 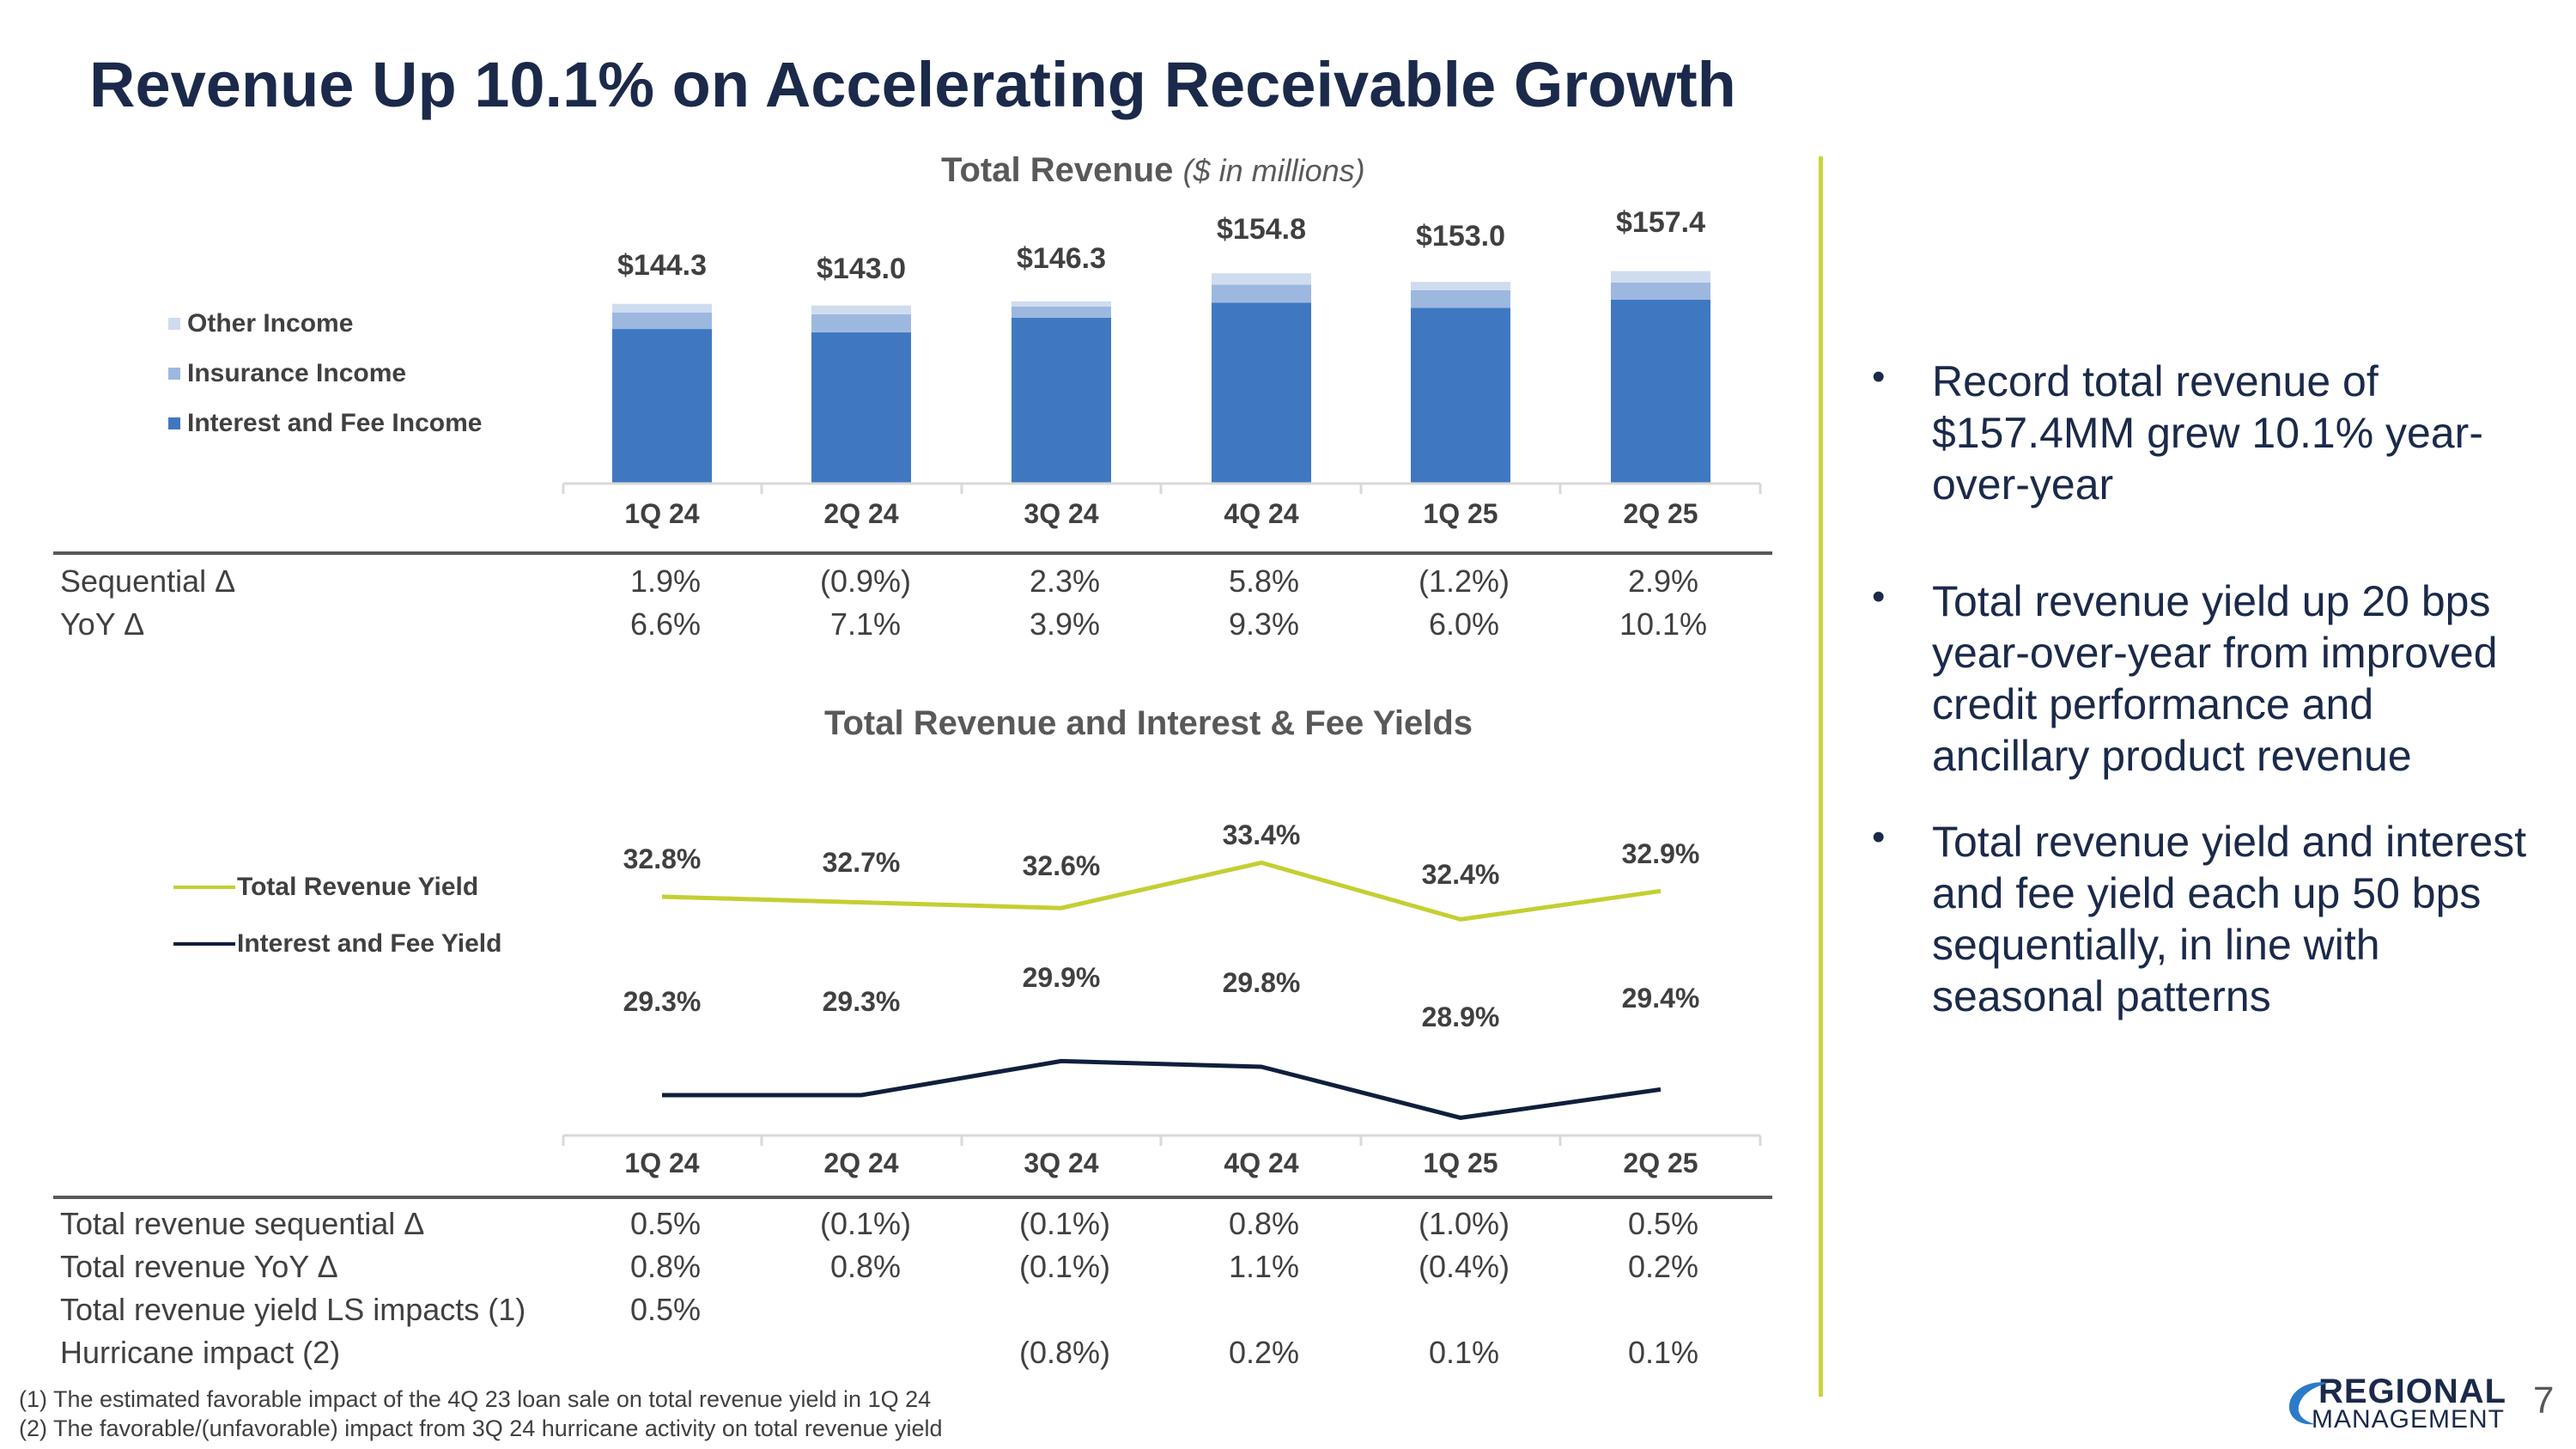 What do you see at coordinates (1061, 865) in the screenshot?
I see `total-yield-label: 32.6%` at bounding box center [1061, 865].